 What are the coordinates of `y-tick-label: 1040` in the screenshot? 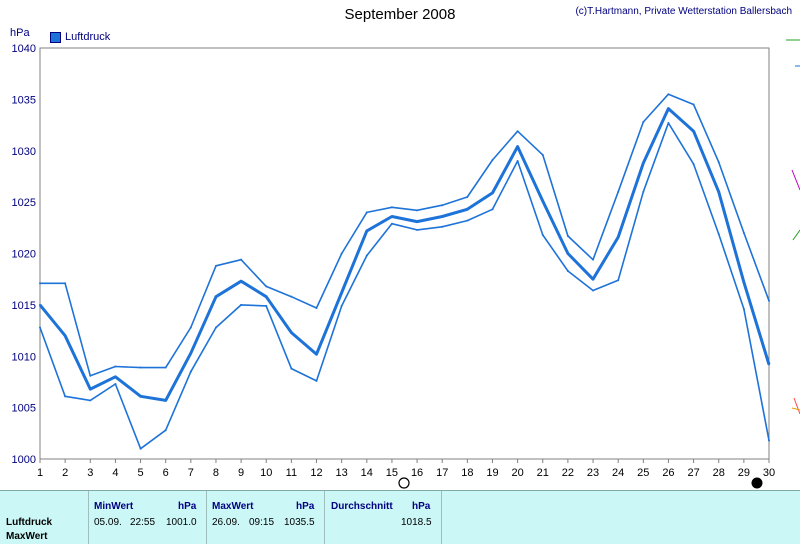 It's located at (24, 49).